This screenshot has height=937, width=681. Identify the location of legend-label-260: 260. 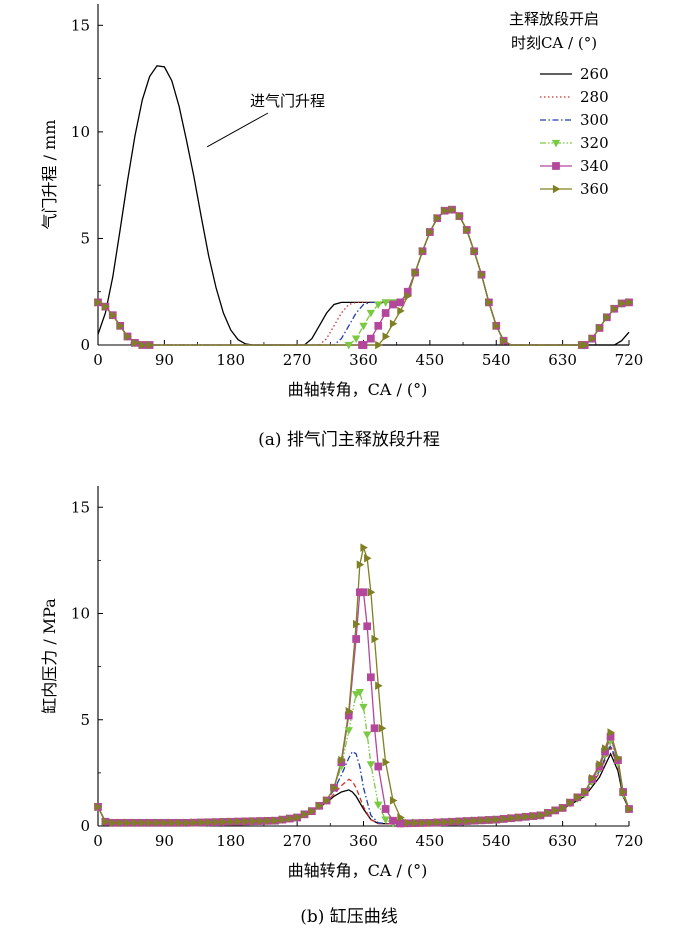
(594, 74).